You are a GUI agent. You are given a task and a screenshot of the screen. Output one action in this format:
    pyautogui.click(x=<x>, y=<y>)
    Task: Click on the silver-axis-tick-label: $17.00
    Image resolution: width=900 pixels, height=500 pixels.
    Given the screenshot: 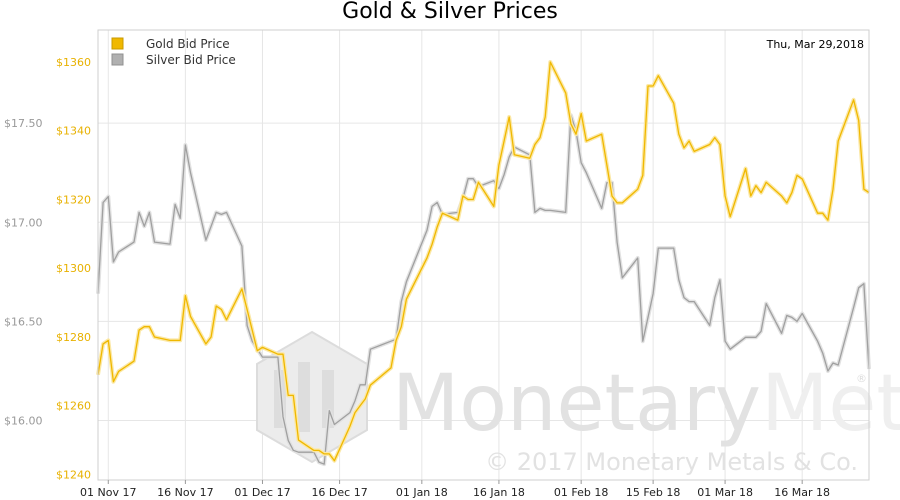 What is the action you would take?
    pyautogui.click(x=23, y=222)
    